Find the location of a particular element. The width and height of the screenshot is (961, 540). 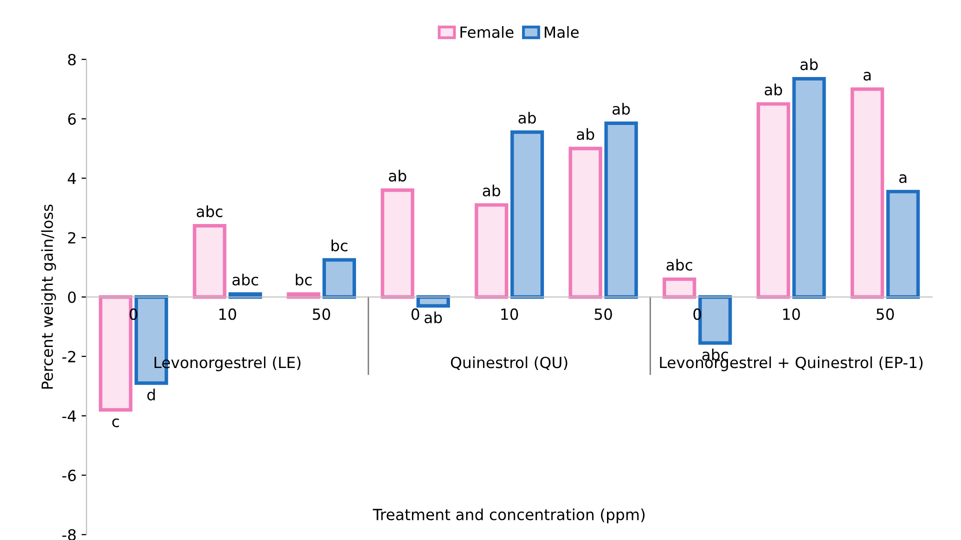

data-label: d is located at coordinates (151, 394).